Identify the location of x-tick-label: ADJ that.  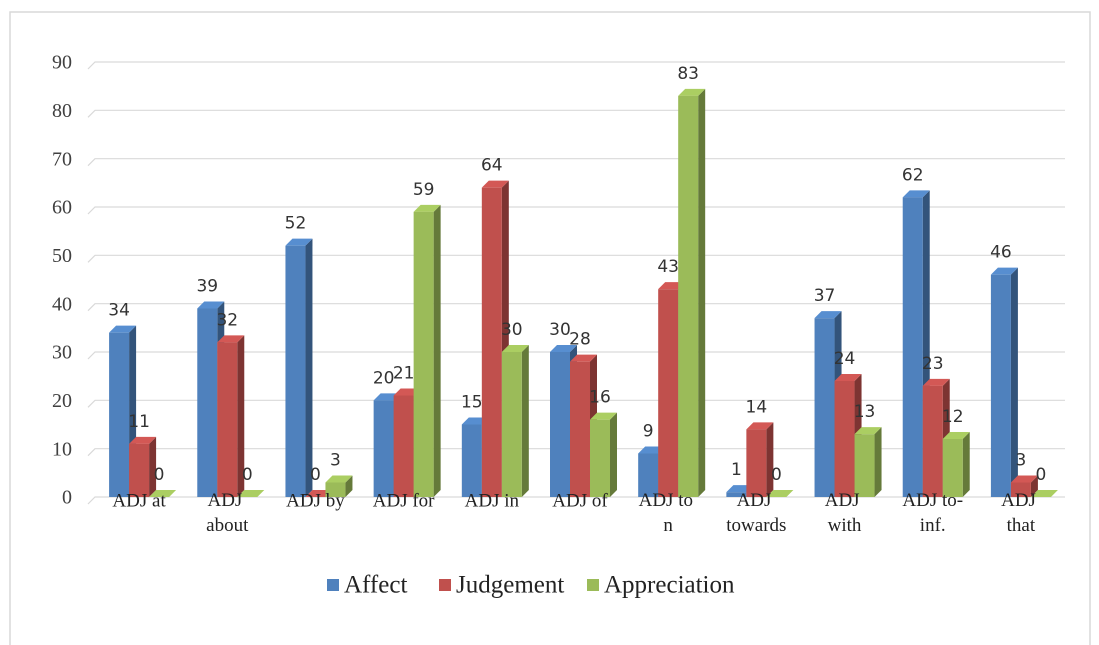
(1021, 513).